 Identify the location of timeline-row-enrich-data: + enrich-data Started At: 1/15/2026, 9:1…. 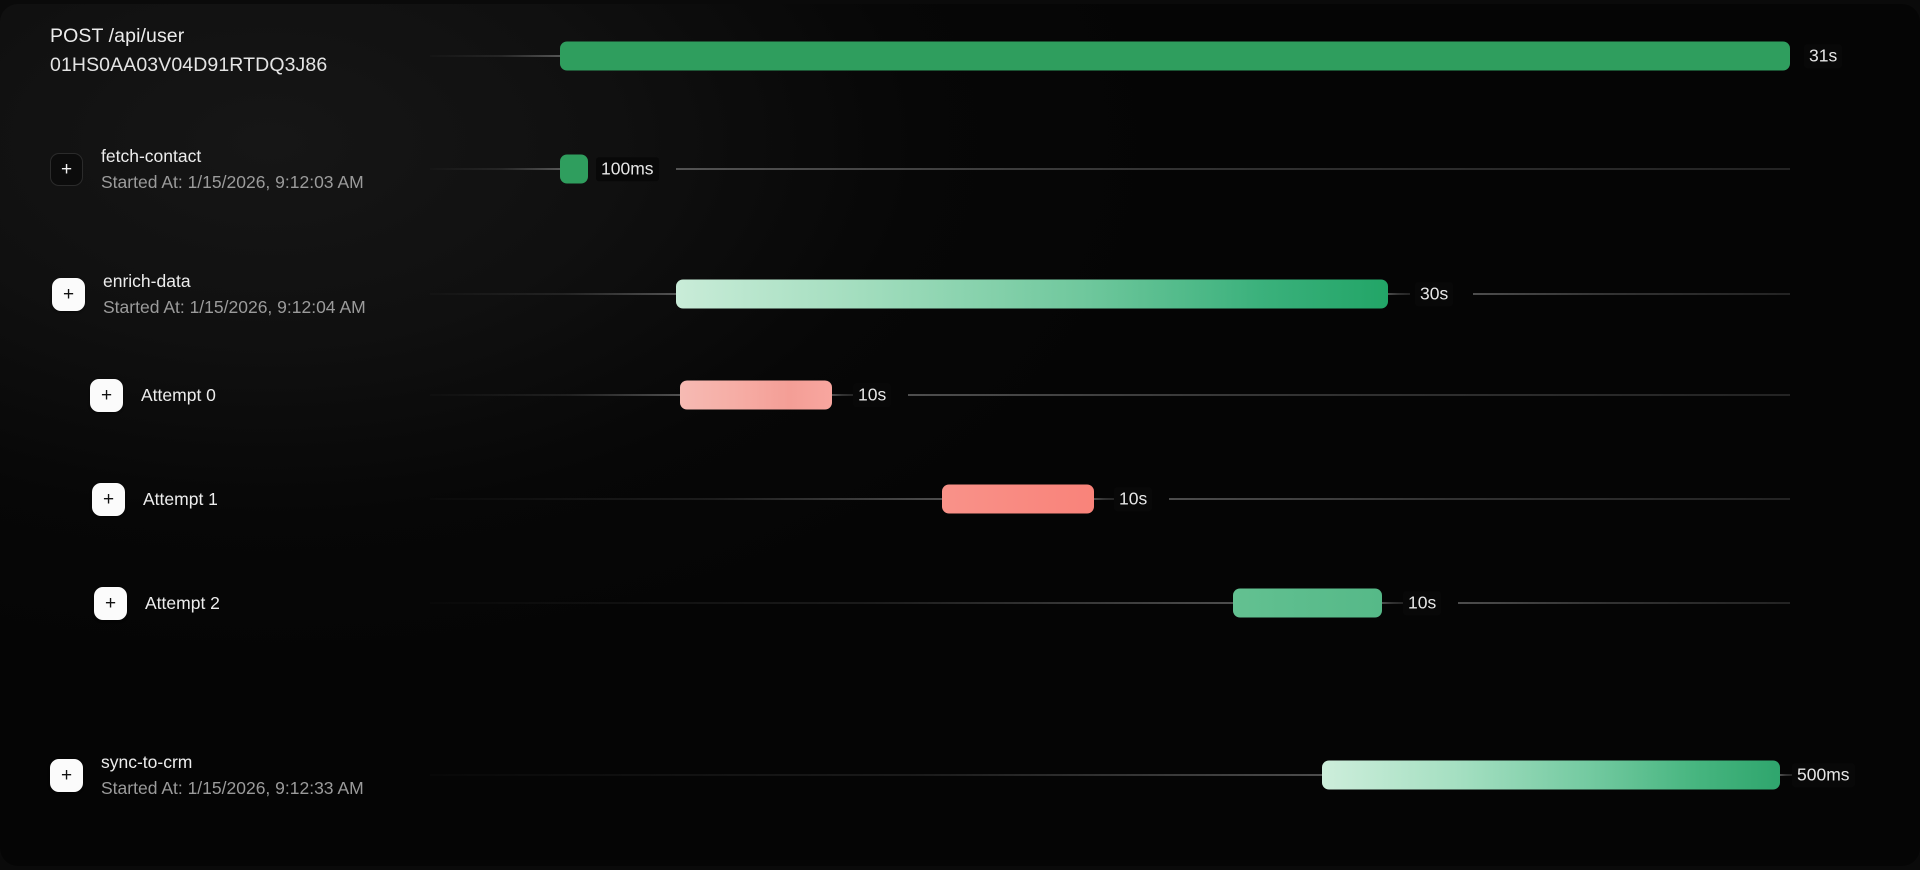
(960, 294).